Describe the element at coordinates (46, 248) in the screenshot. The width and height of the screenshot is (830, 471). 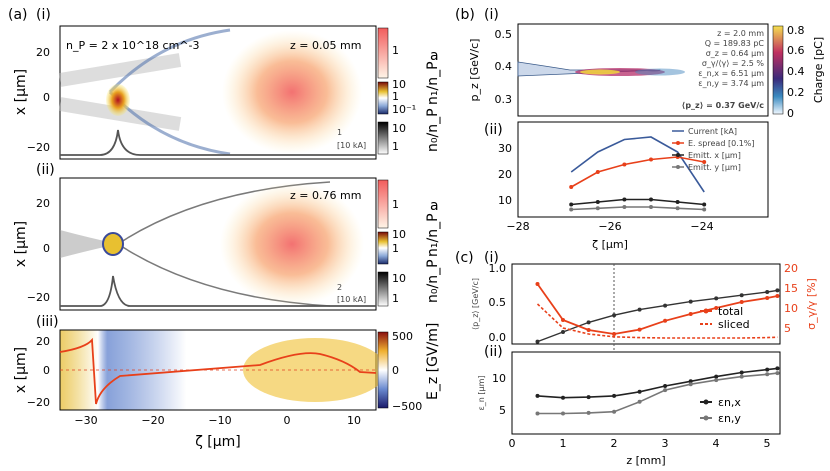
I see `ytick-a-ii-0: 0` at that location.